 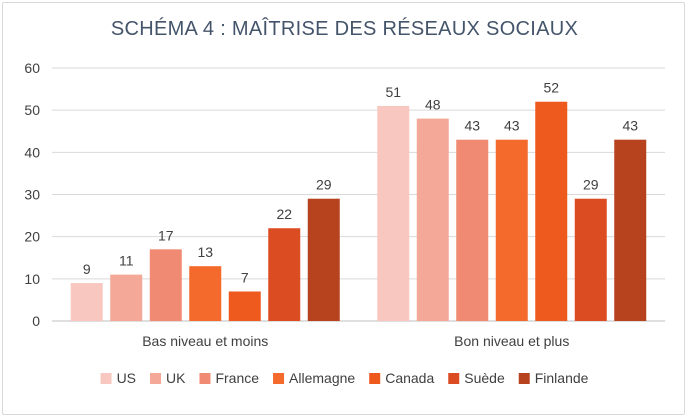 What do you see at coordinates (126, 378) in the screenshot?
I see `legend-label: US` at bounding box center [126, 378].